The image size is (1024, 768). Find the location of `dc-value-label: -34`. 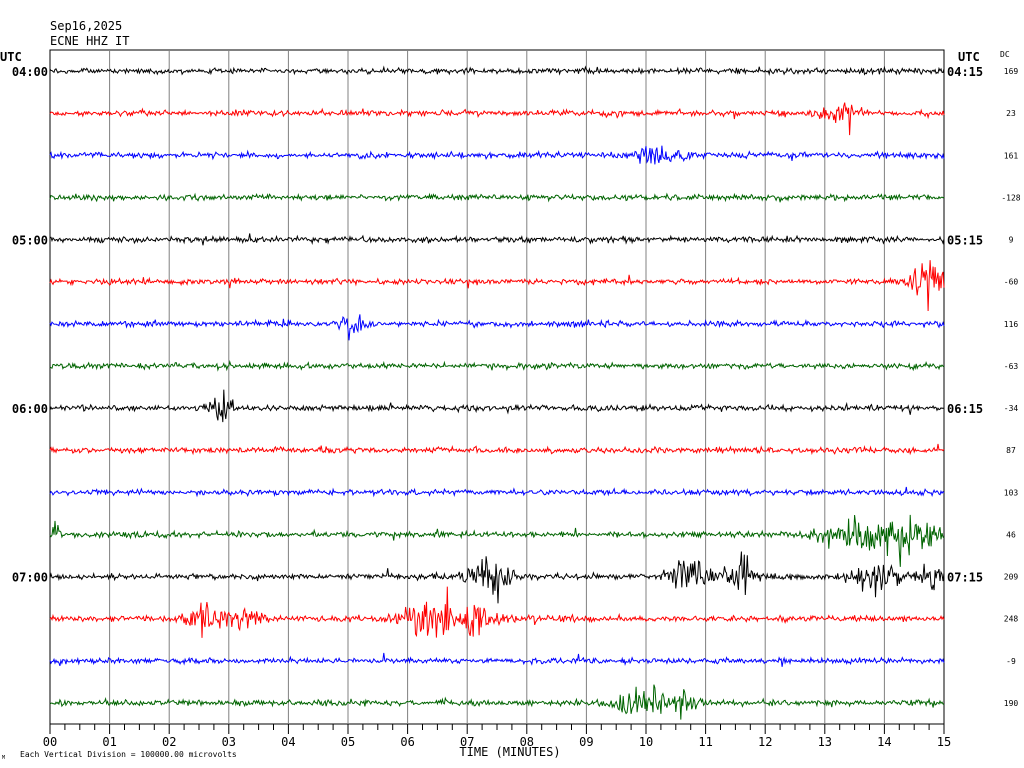

dc-value-label: -34 is located at coordinates (1011, 408).